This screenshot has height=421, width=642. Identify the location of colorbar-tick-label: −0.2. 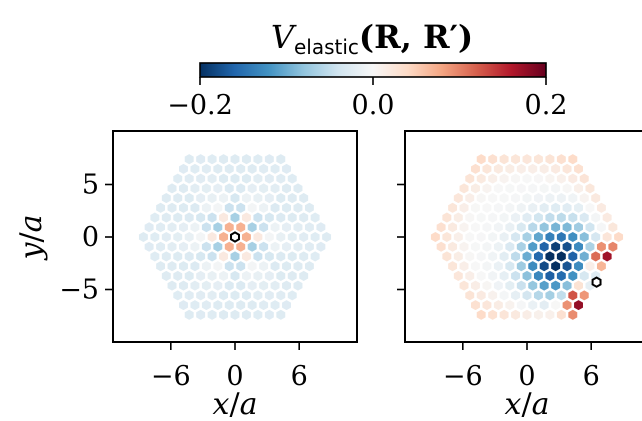
(200, 105).